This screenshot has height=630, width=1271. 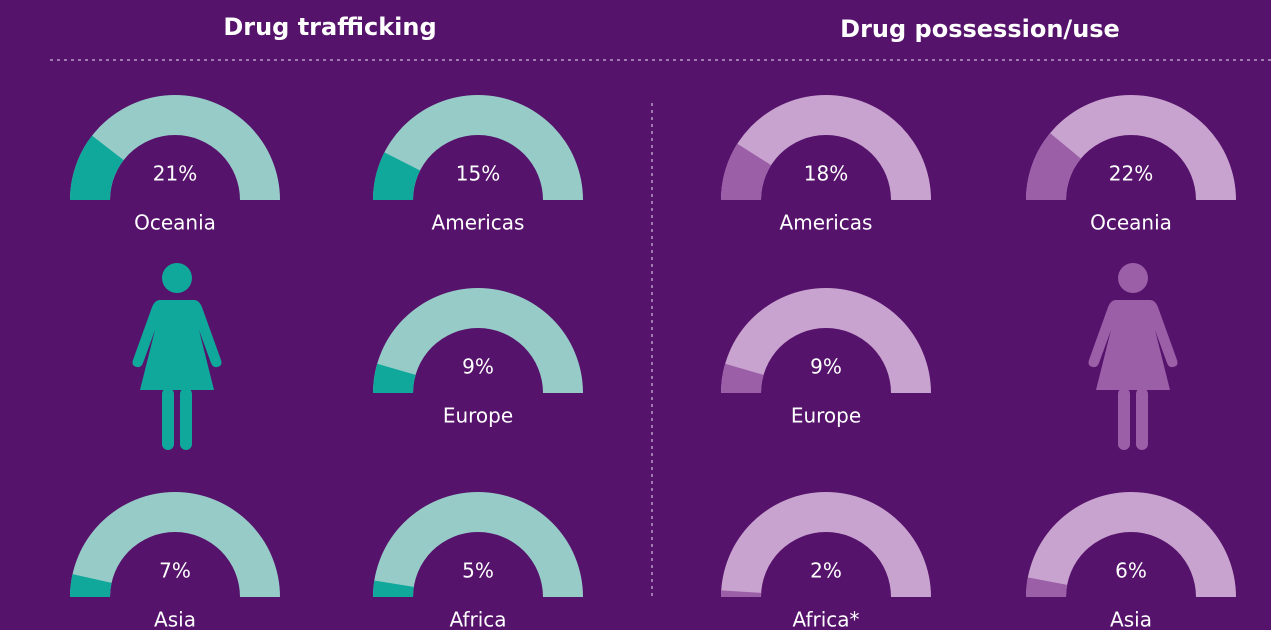 What do you see at coordinates (478, 174) in the screenshot?
I see `value-label: 15%` at bounding box center [478, 174].